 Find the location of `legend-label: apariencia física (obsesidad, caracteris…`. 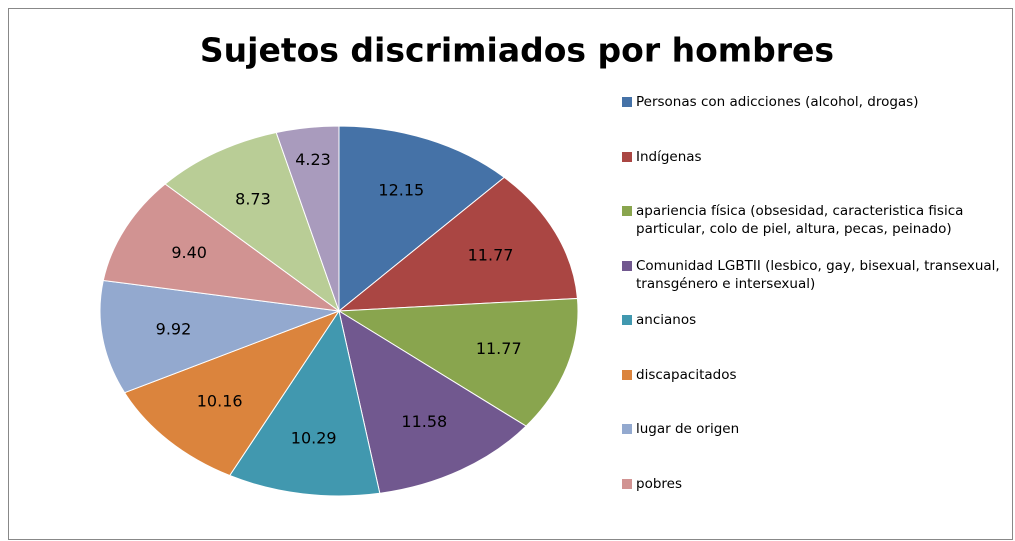

legend-label: apariencia física (obsesidad, caracteris… is located at coordinates (800, 220).